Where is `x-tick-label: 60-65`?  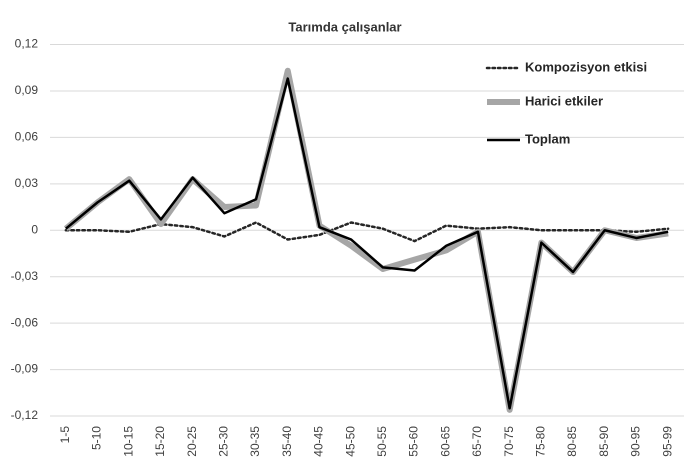
x-tick-label: 60-65 is located at coordinates (445, 441).